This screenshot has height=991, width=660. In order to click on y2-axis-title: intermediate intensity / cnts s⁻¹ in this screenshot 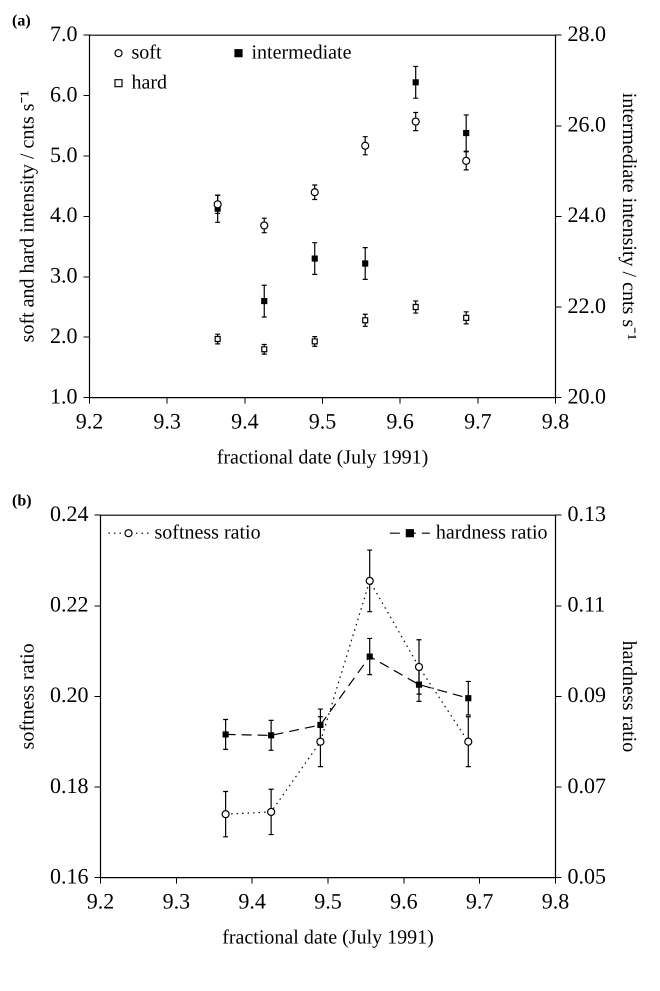, I will do `click(629, 216)`.